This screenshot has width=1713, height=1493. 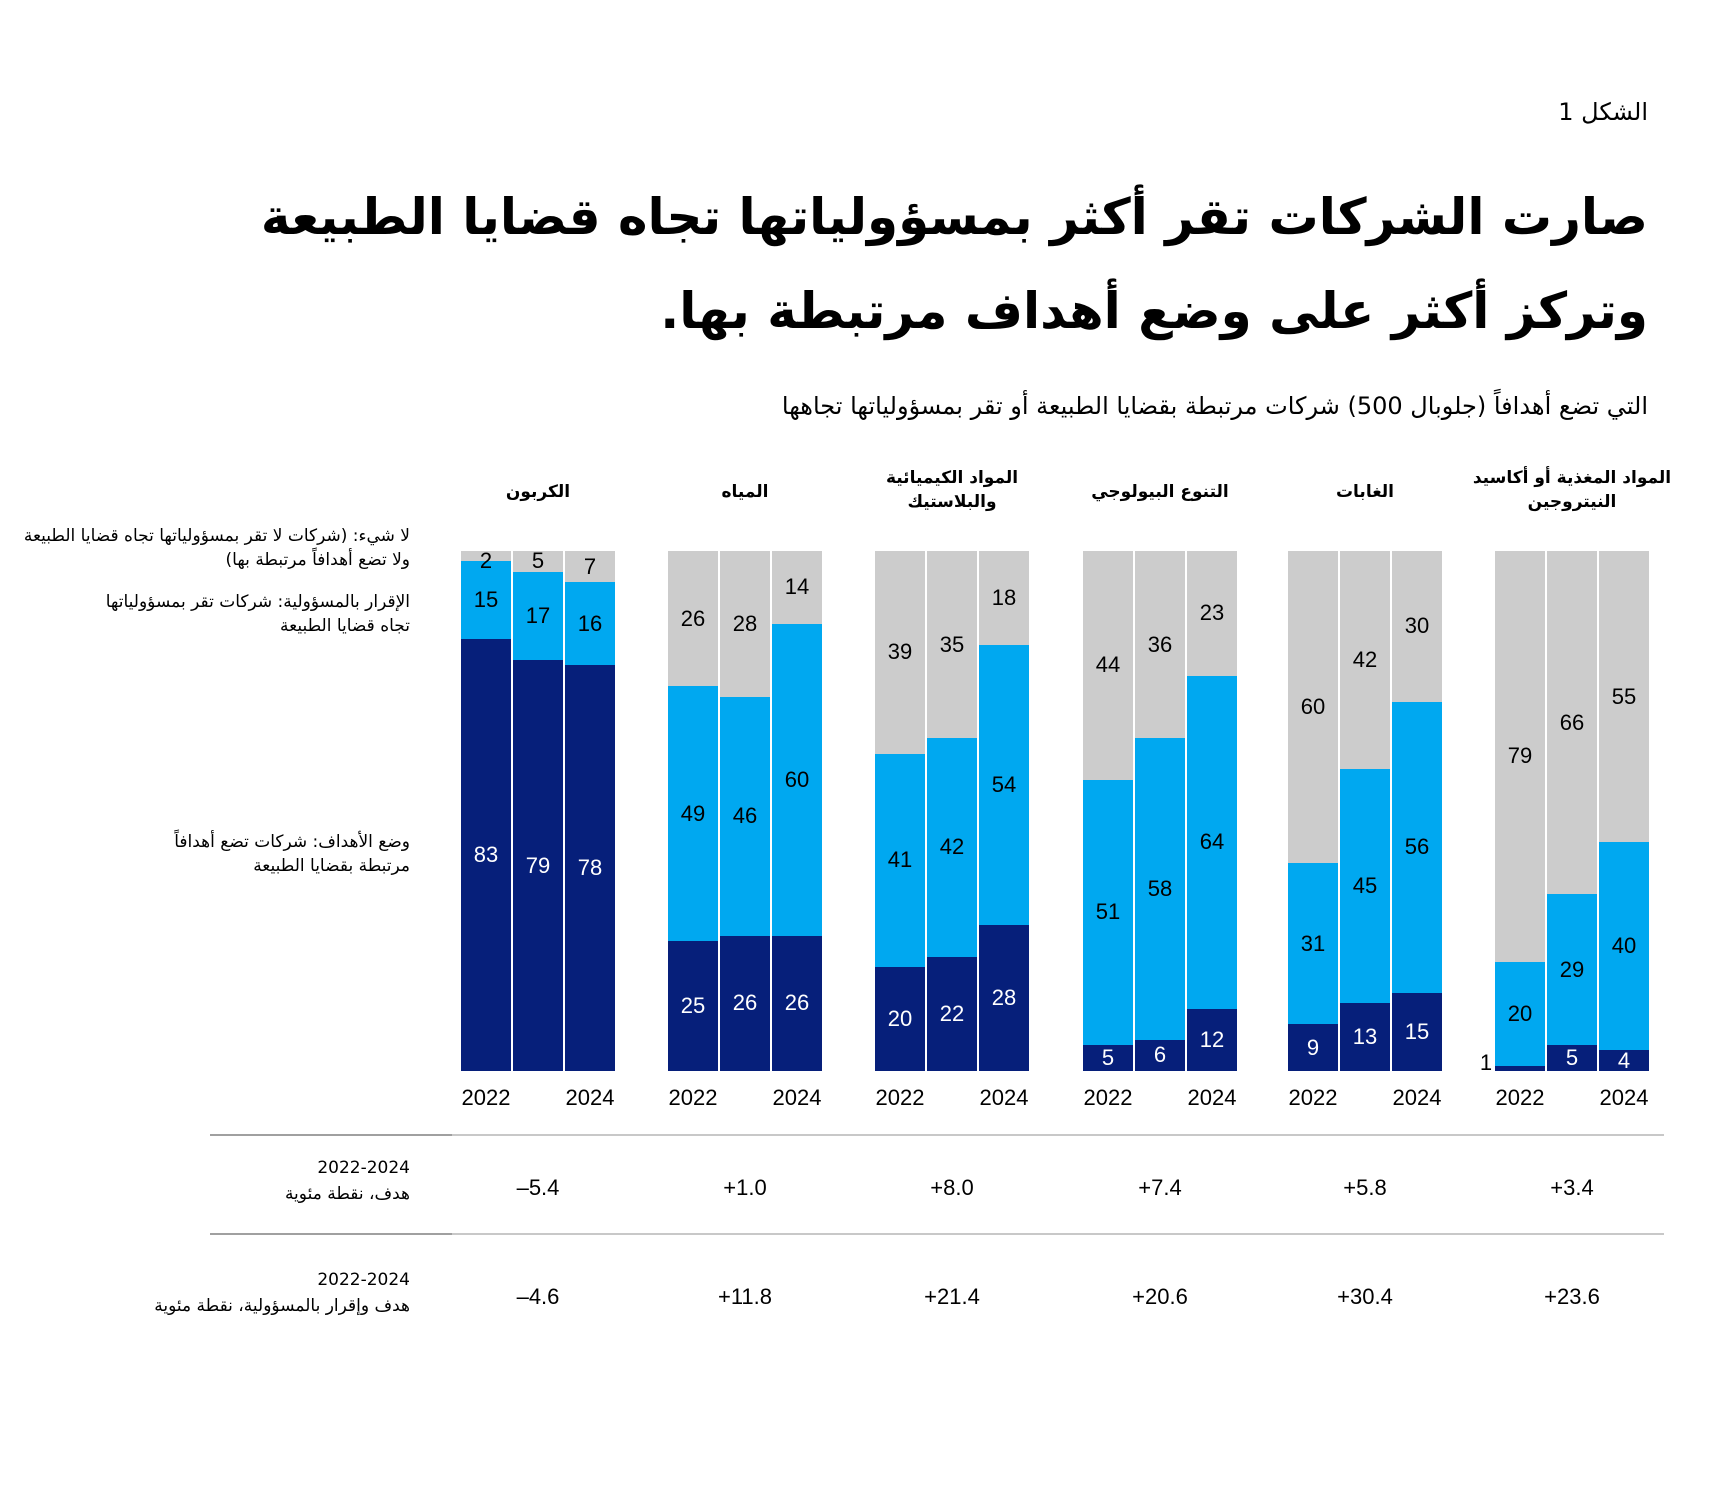 What do you see at coordinates (1365, 1296) in the screenshot?
I see `target-ack-change-value: +30.4` at bounding box center [1365, 1296].